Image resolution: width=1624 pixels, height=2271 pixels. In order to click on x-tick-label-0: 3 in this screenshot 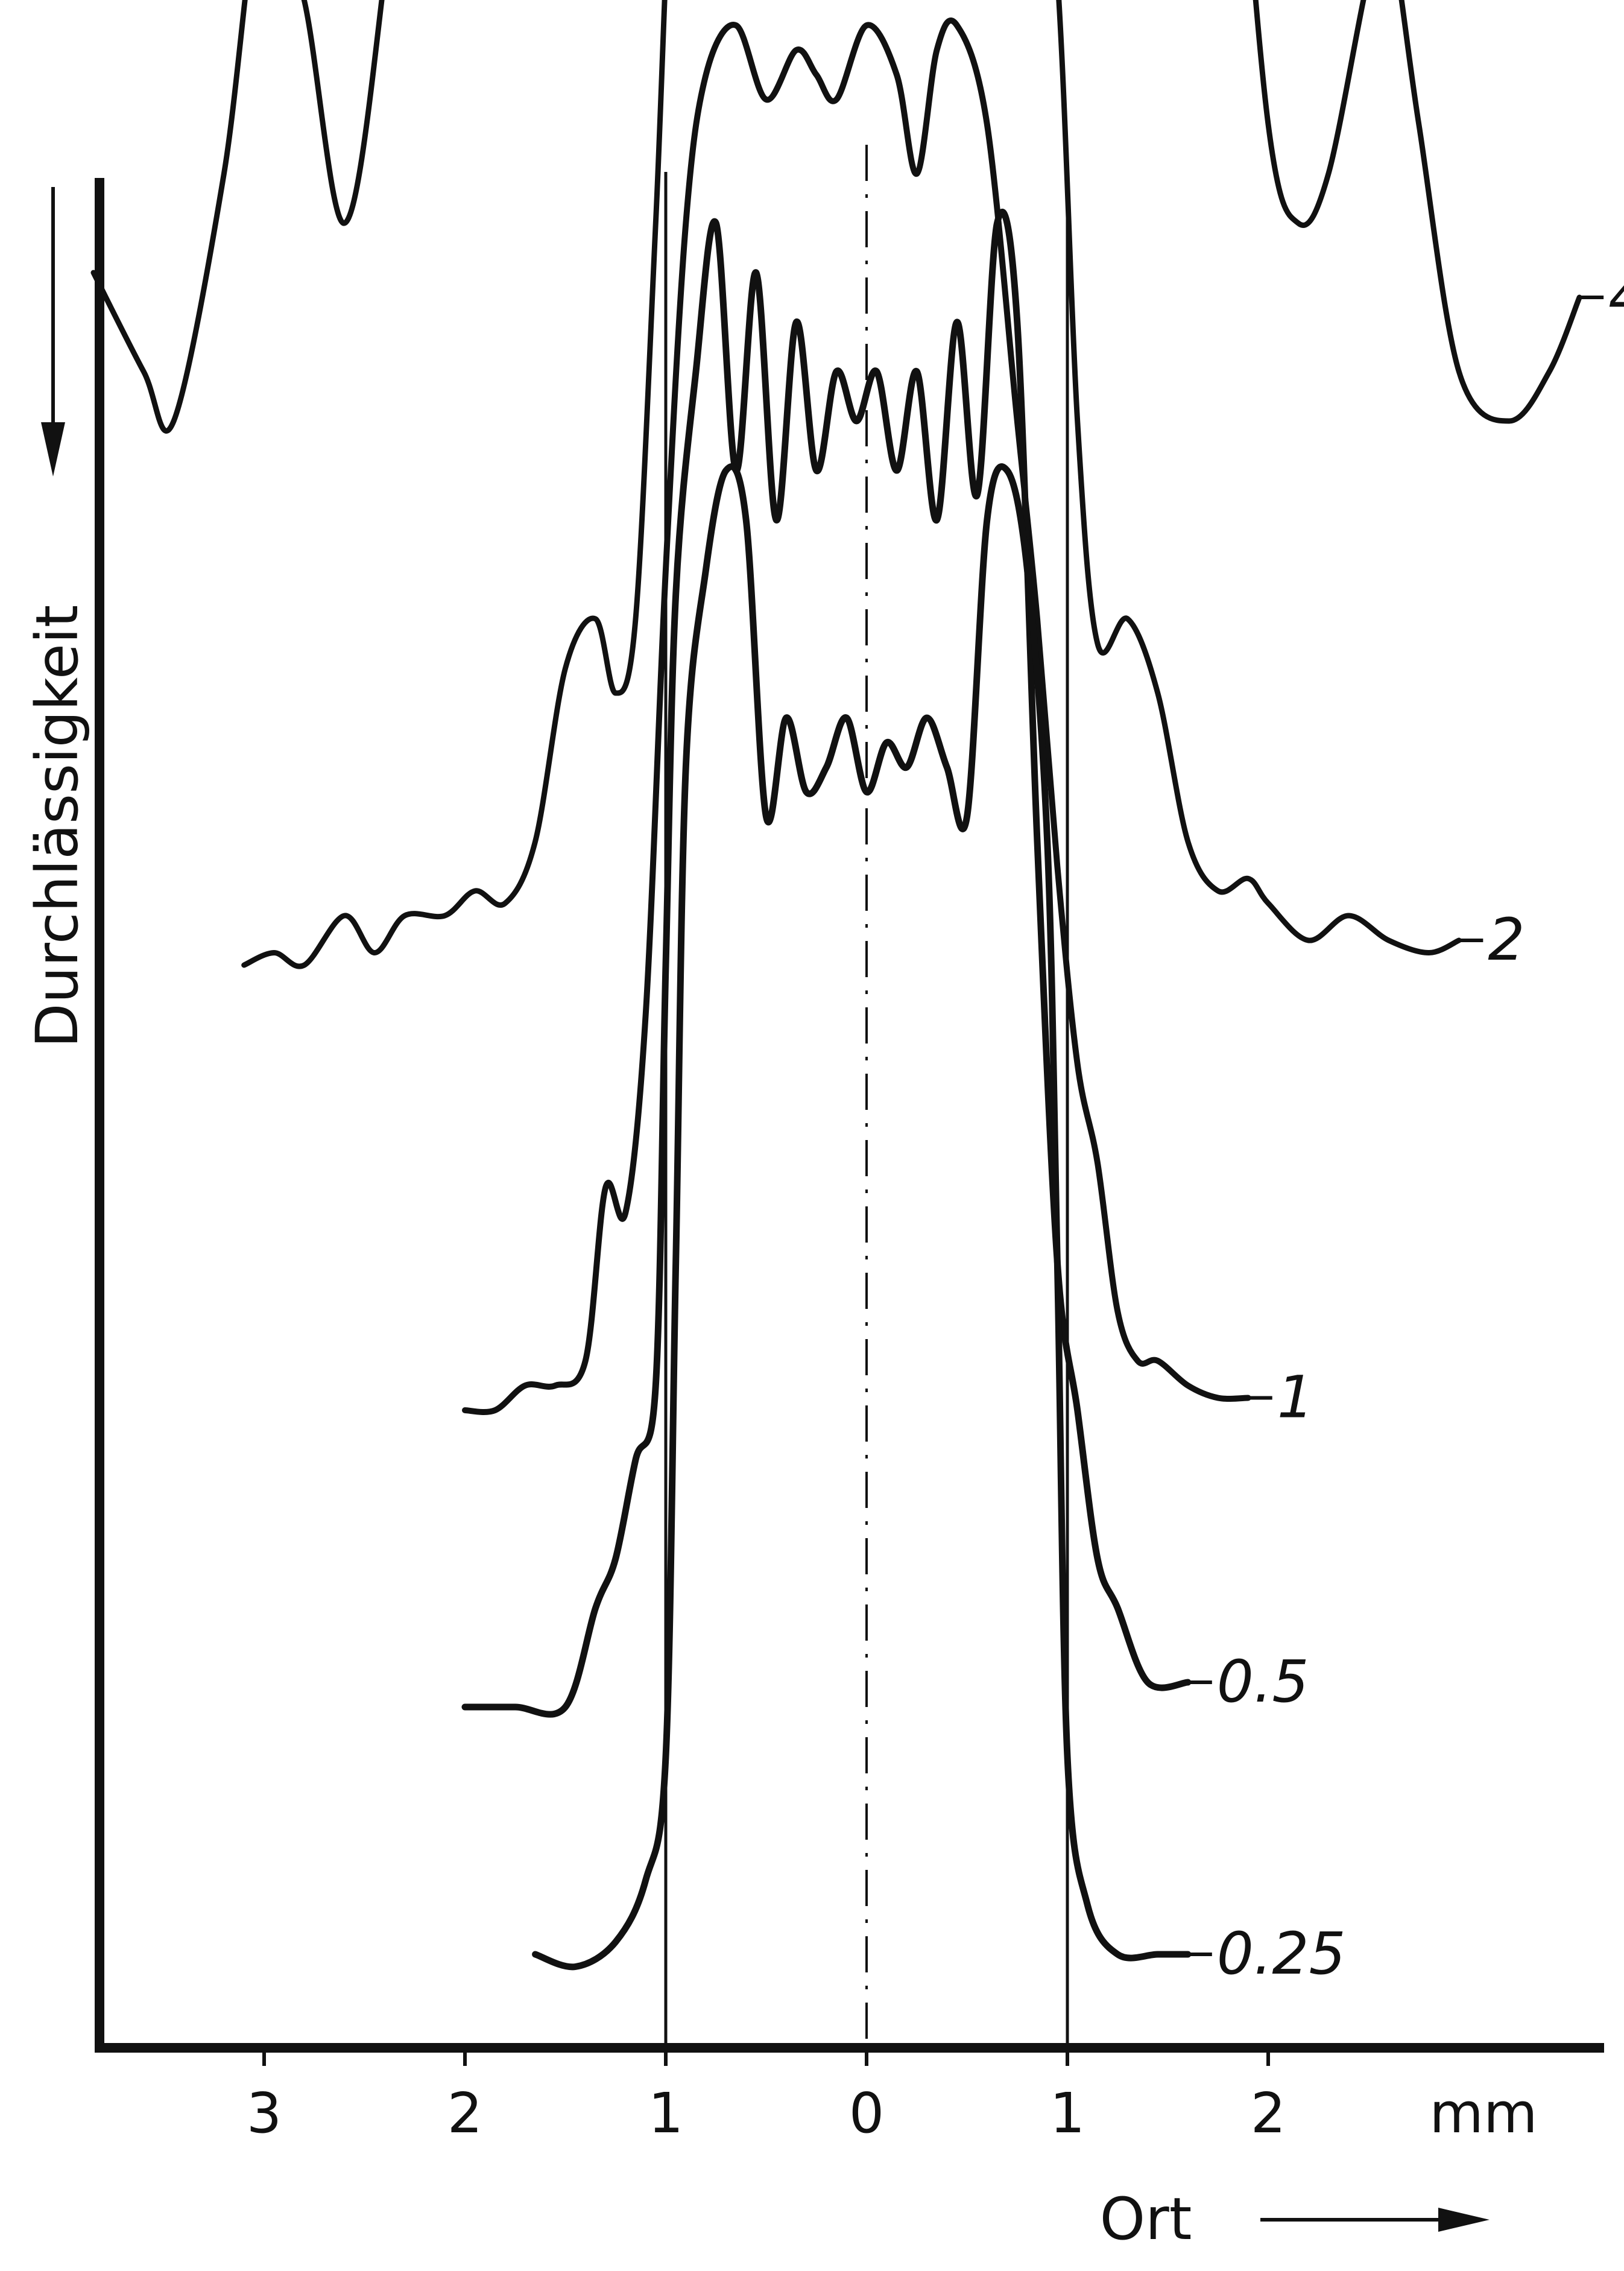, I will do `click(264, 2113)`.